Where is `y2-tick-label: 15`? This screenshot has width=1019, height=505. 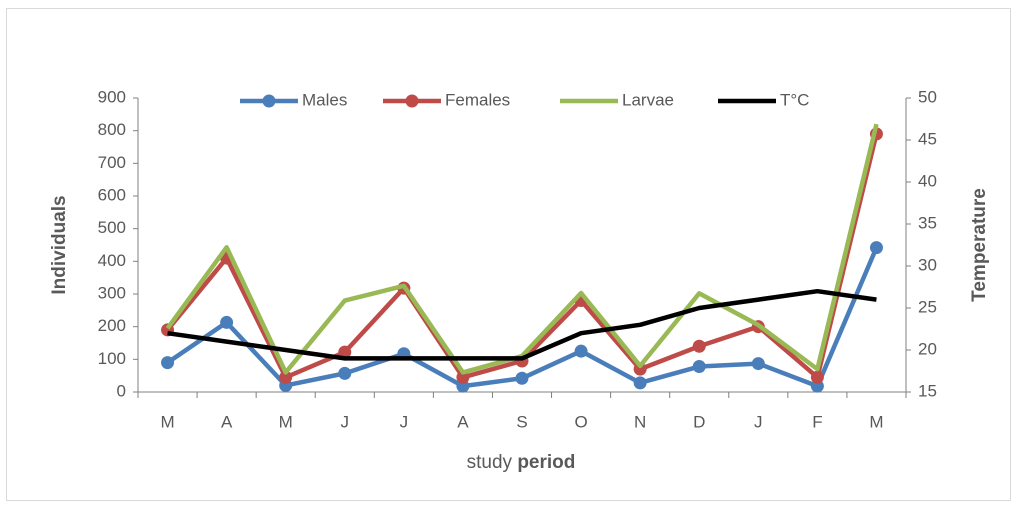 y2-tick-label: 15 is located at coordinates (927, 390).